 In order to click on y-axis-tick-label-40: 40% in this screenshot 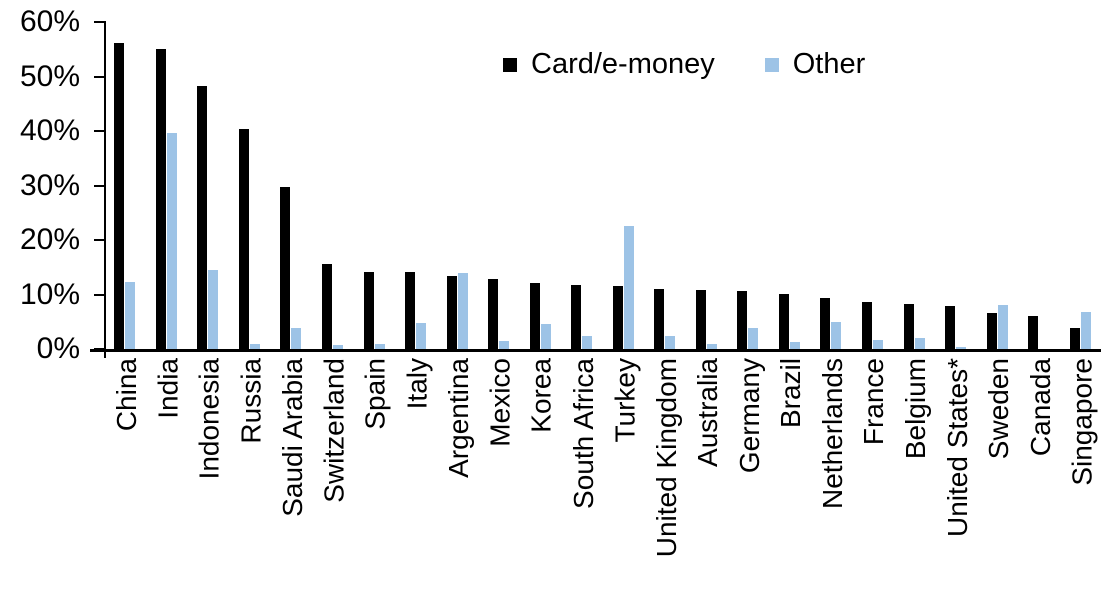, I will do `click(49, 130)`.